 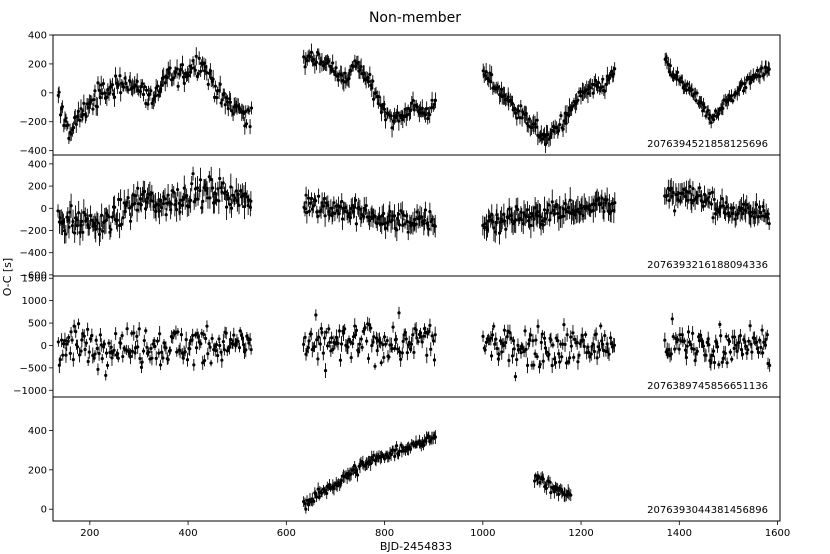 What do you see at coordinates (37, 431) in the screenshot?
I see `y-tick-label: 400` at bounding box center [37, 431].